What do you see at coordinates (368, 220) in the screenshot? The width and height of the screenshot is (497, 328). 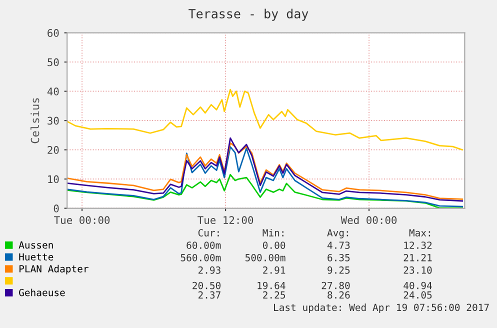 I see `x-tick-label: Wed 00:00` at bounding box center [368, 220].